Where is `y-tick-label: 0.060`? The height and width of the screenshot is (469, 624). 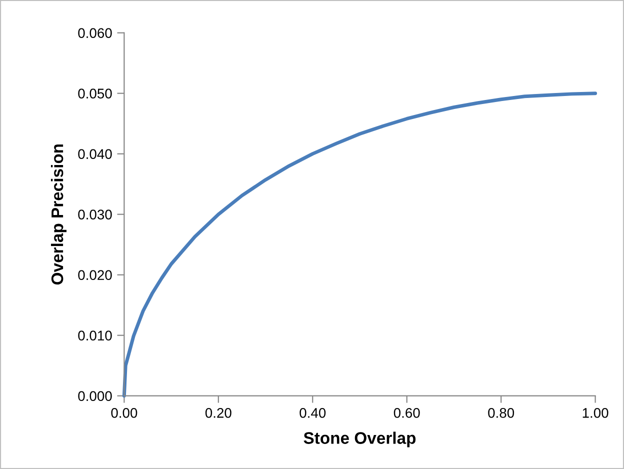
y-tick-label: 0.060 is located at coordinates (95, 33).